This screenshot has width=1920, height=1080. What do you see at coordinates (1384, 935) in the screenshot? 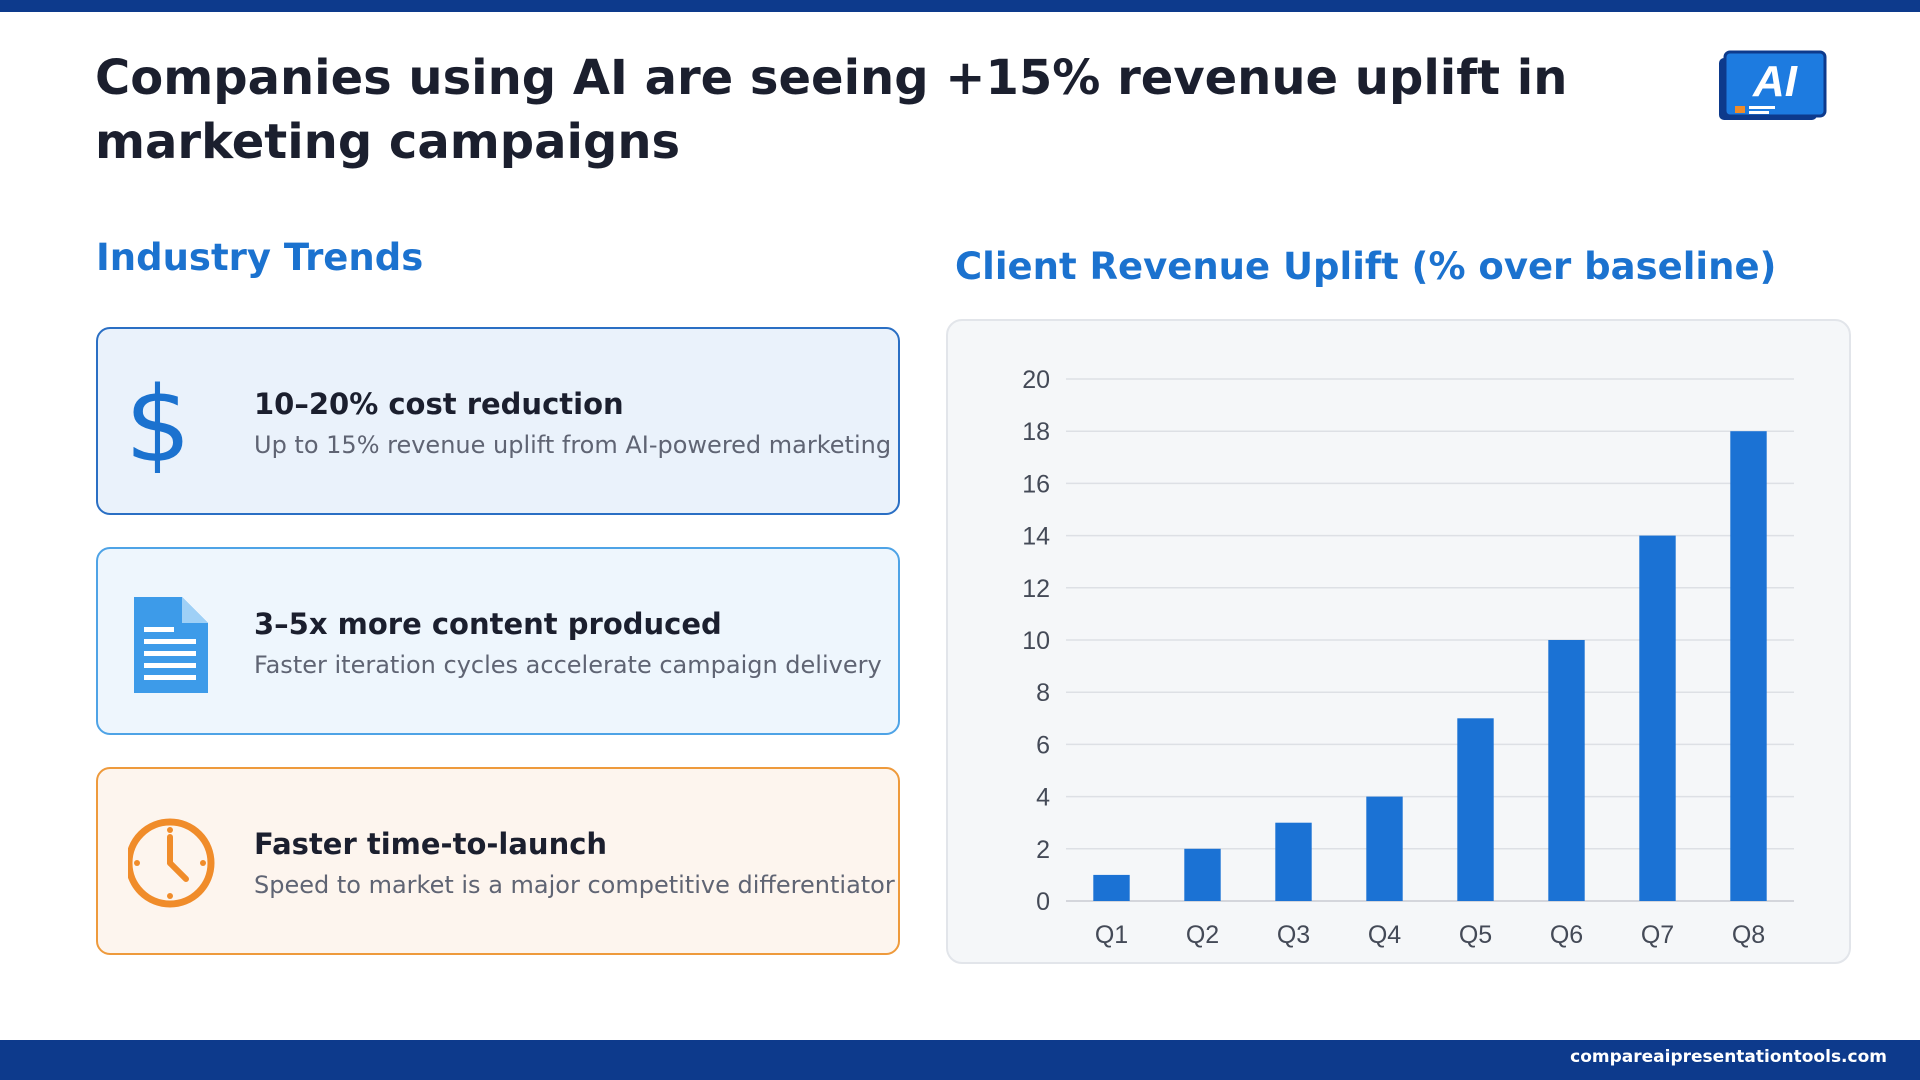
I see `x-tick-label: Q4` at bounding box center [1384, 935].